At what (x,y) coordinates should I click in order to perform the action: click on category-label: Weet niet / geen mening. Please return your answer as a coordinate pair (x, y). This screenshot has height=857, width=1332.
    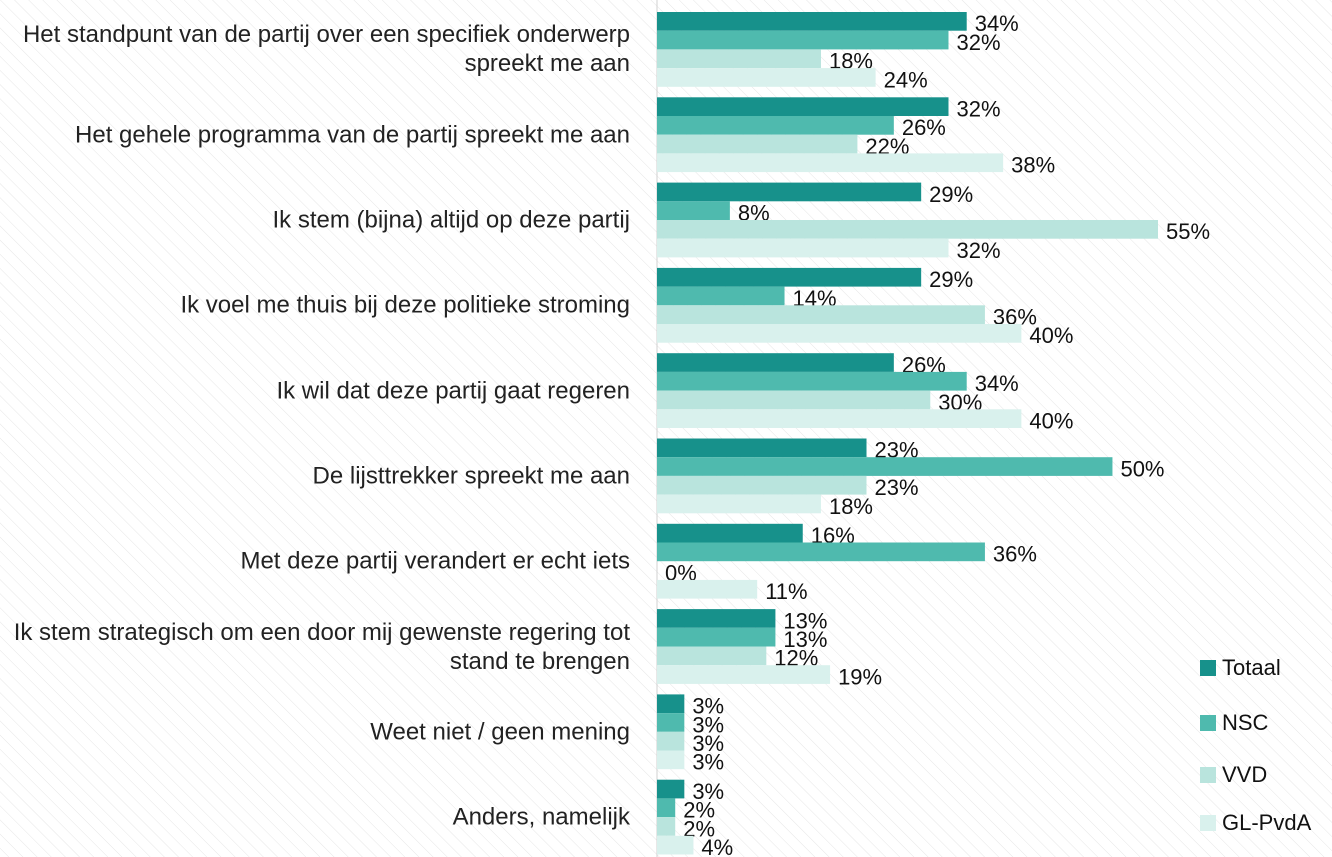
    Looking at the image, I should click on (500, 732).